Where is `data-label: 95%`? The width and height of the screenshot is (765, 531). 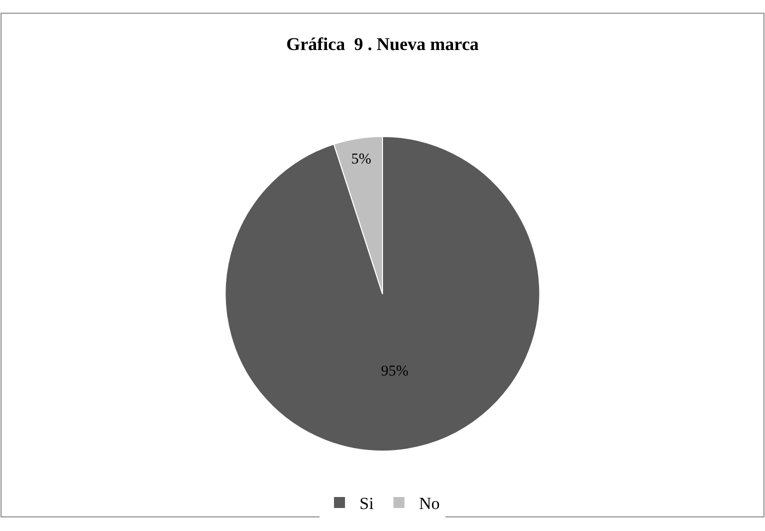
data-label: 95% is located at coordinates (395, 371).